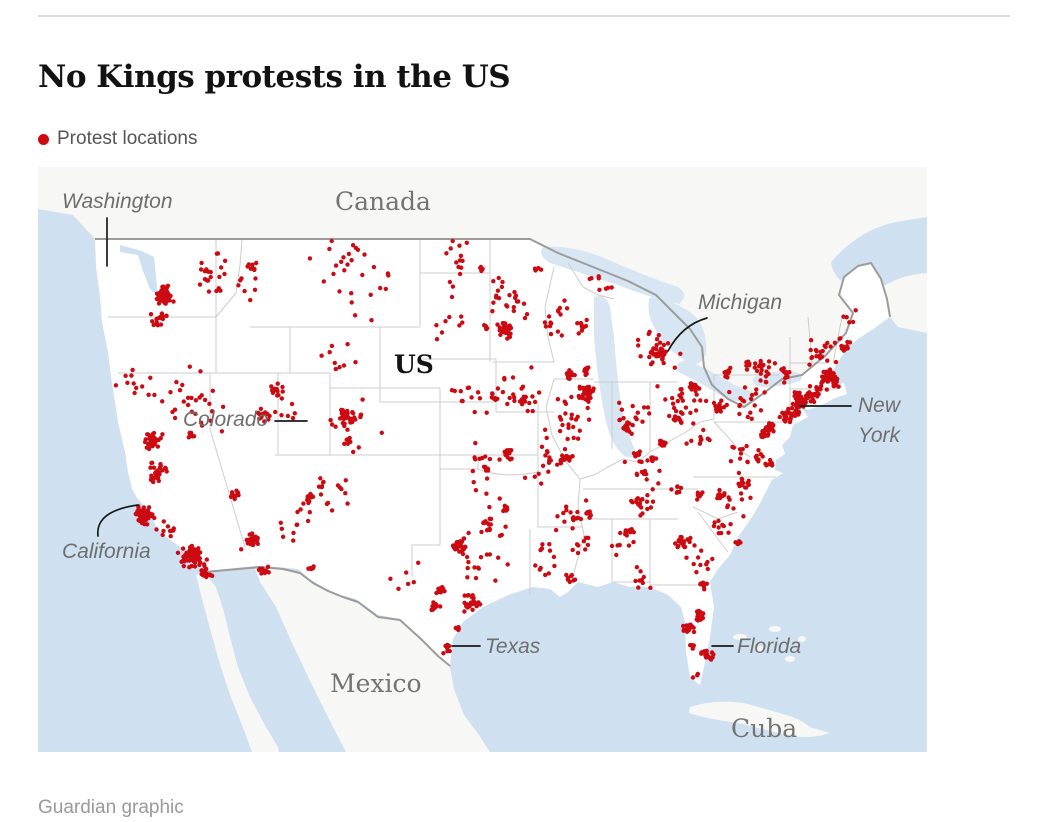 Image resolution: width=1049 pixels, height=822 pixels. What do you see at coordinates (127, 138) in the screenshot?
I see `legend-label: Protest locations` at bounding box center [127, 138].